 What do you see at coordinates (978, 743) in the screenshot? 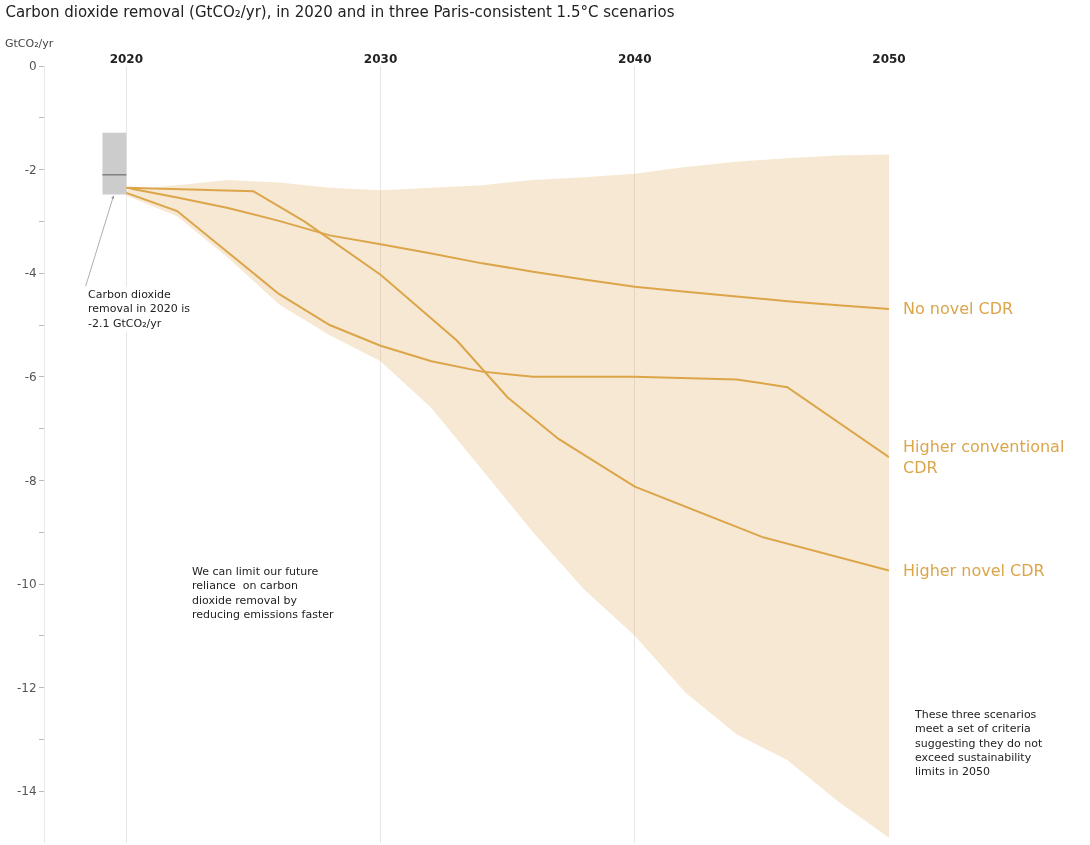
I see `text: These three scenarios meet a set of criteria suggesting they do not exceed sustainability limits in 2050` at bounding box center [978, 743].